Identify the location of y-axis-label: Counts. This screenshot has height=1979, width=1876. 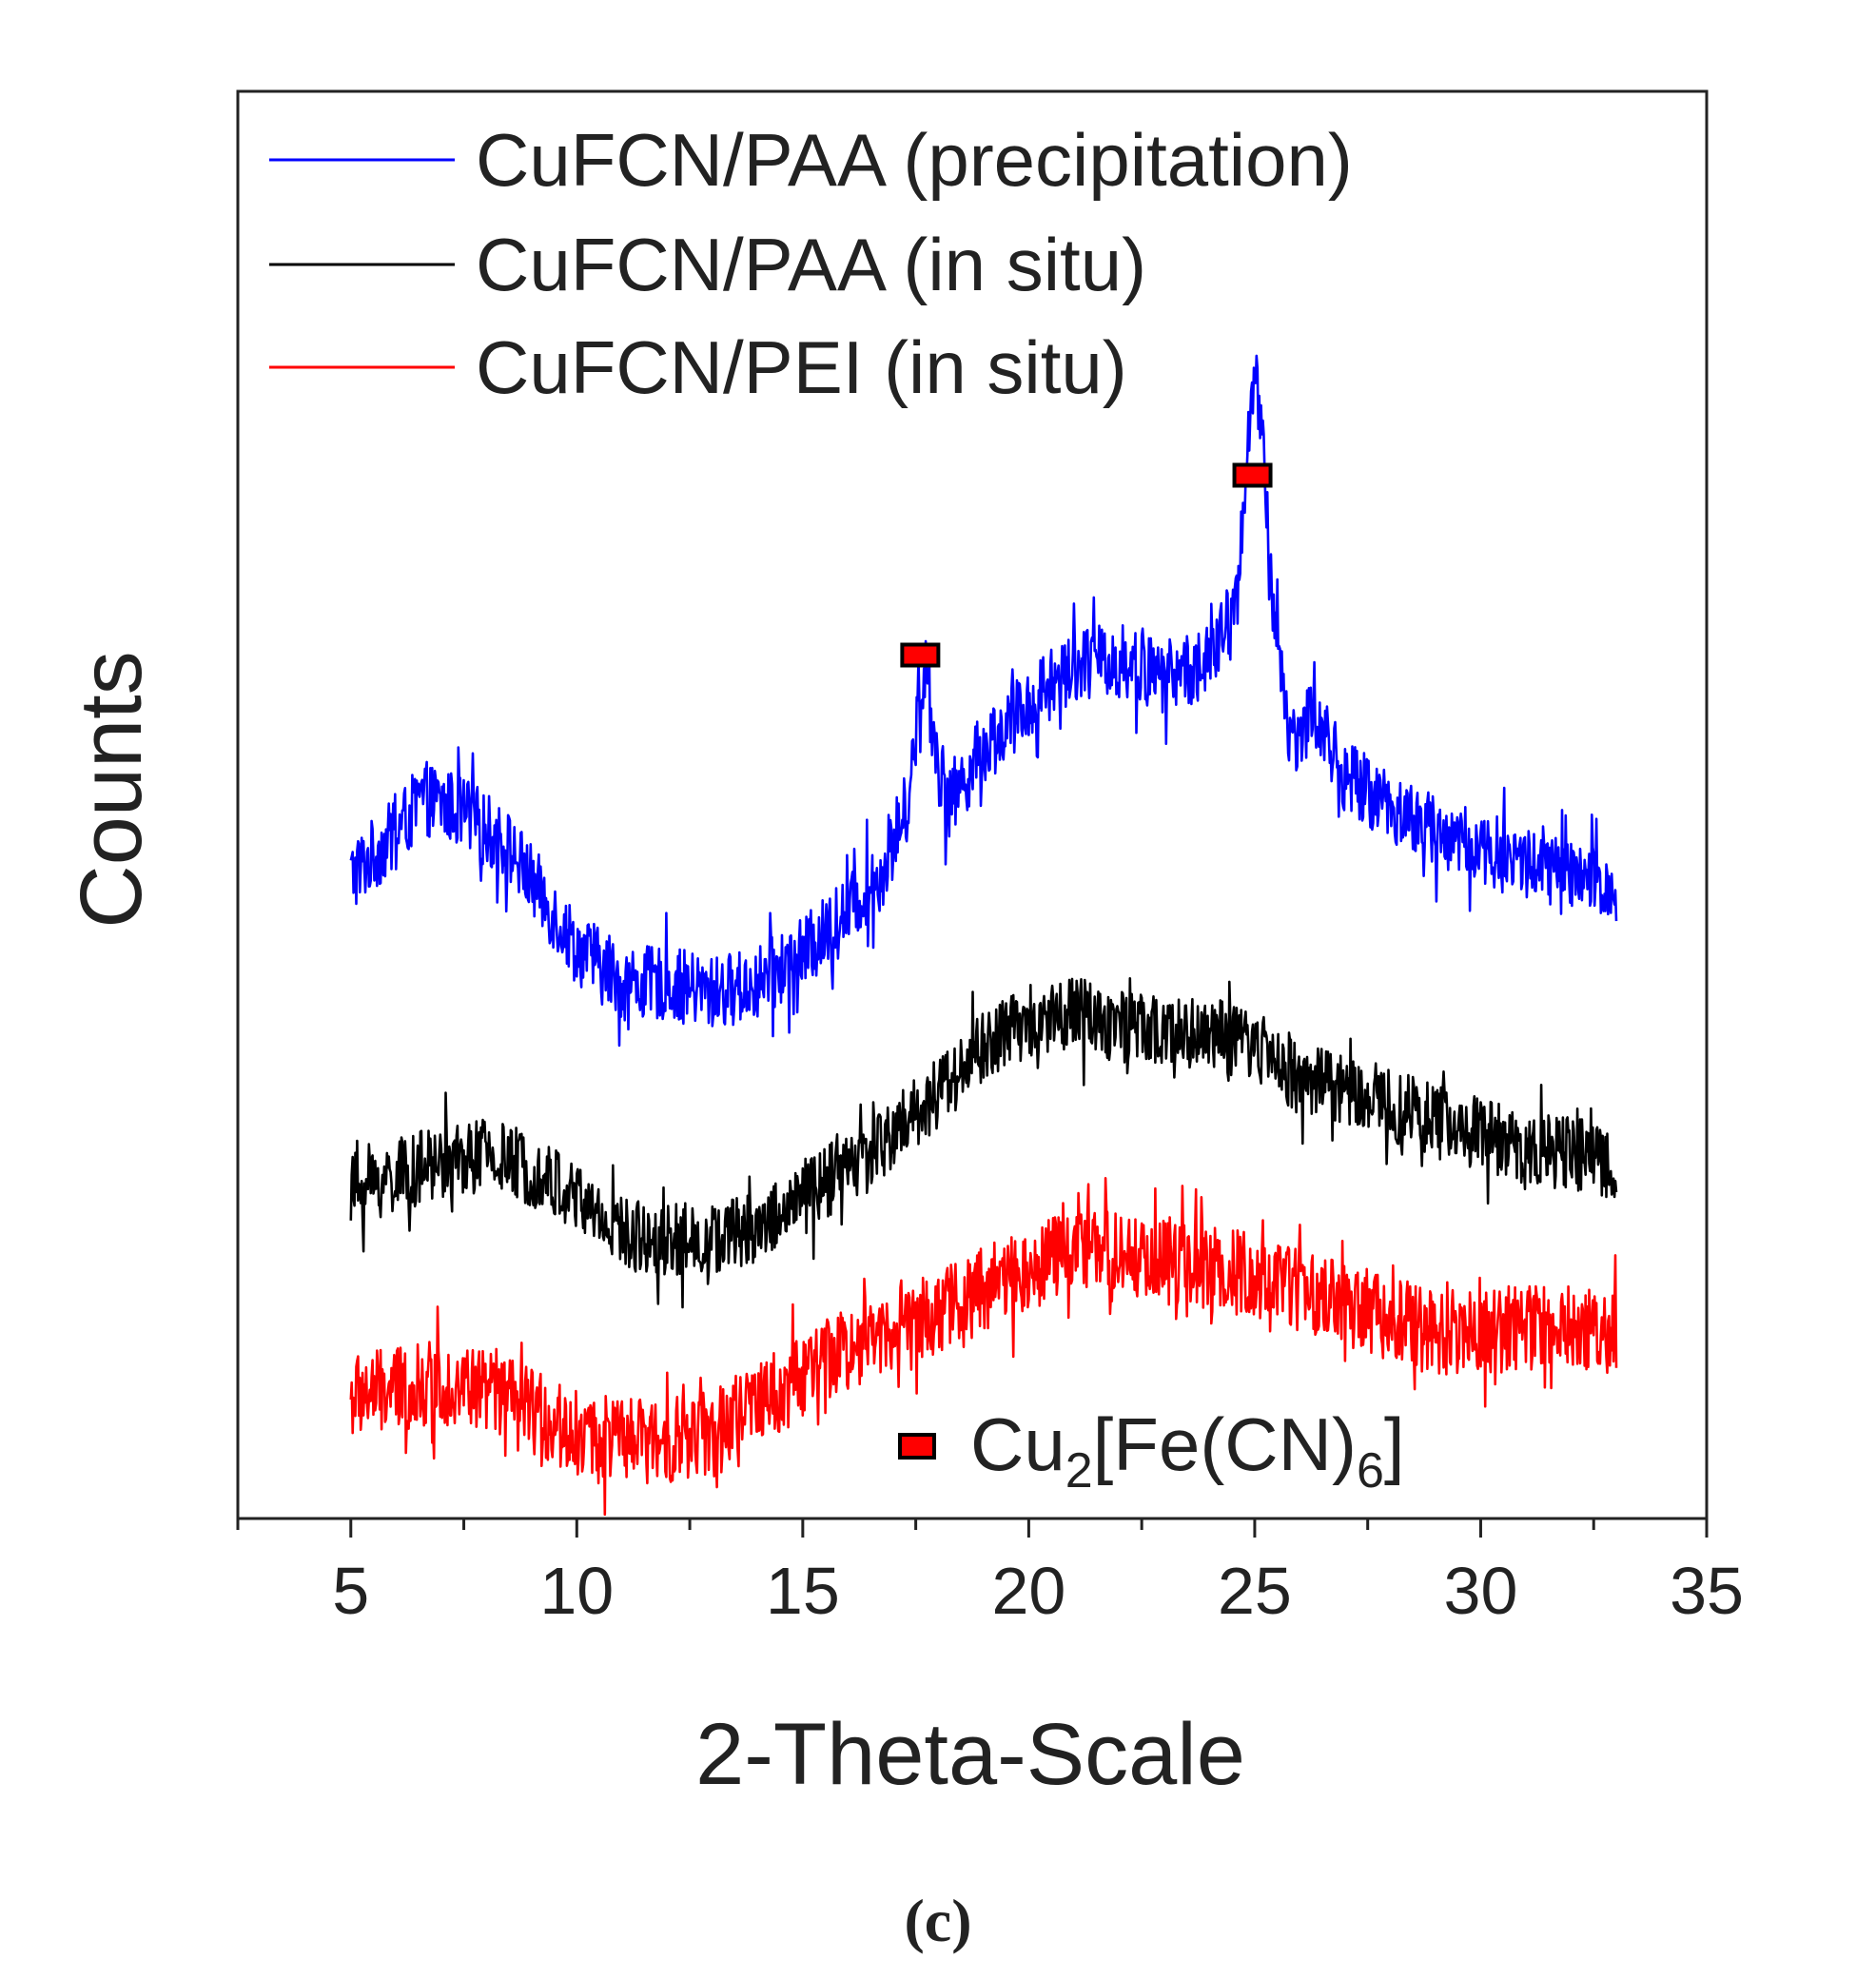
(111, 790).